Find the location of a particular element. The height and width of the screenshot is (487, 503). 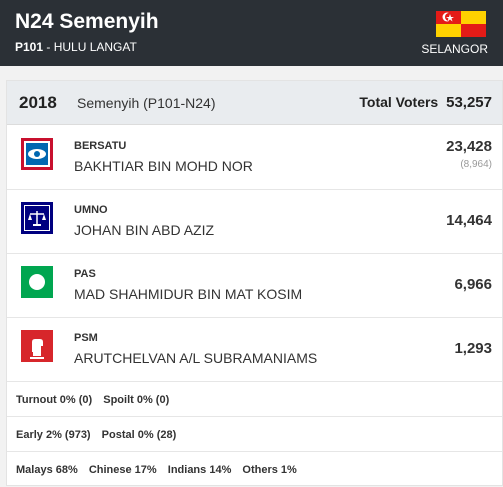

postal-stat: Postal 0% (28) is located at coordinates (139, 435).